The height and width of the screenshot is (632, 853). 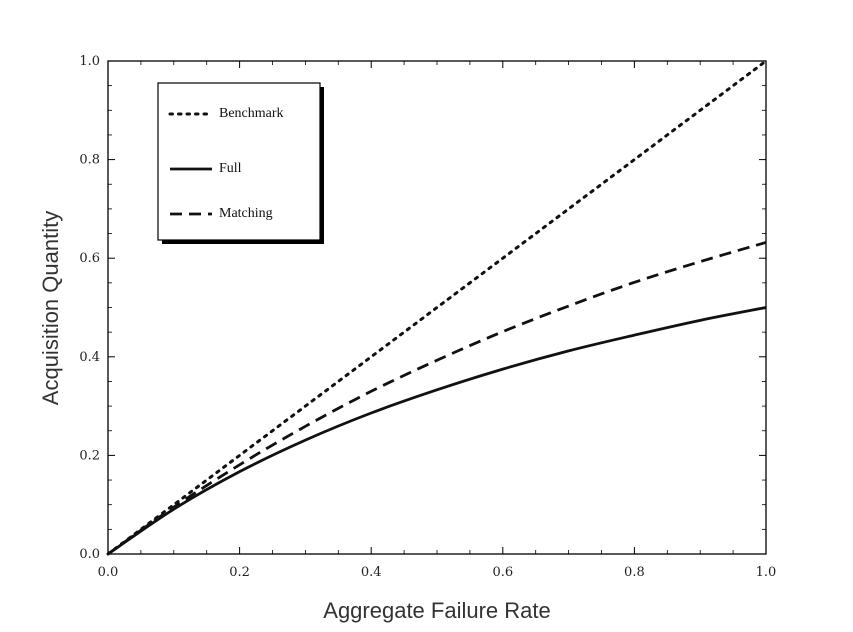 I want to click on legend: Benchmark Full Matching, so click(x=240, y=163).